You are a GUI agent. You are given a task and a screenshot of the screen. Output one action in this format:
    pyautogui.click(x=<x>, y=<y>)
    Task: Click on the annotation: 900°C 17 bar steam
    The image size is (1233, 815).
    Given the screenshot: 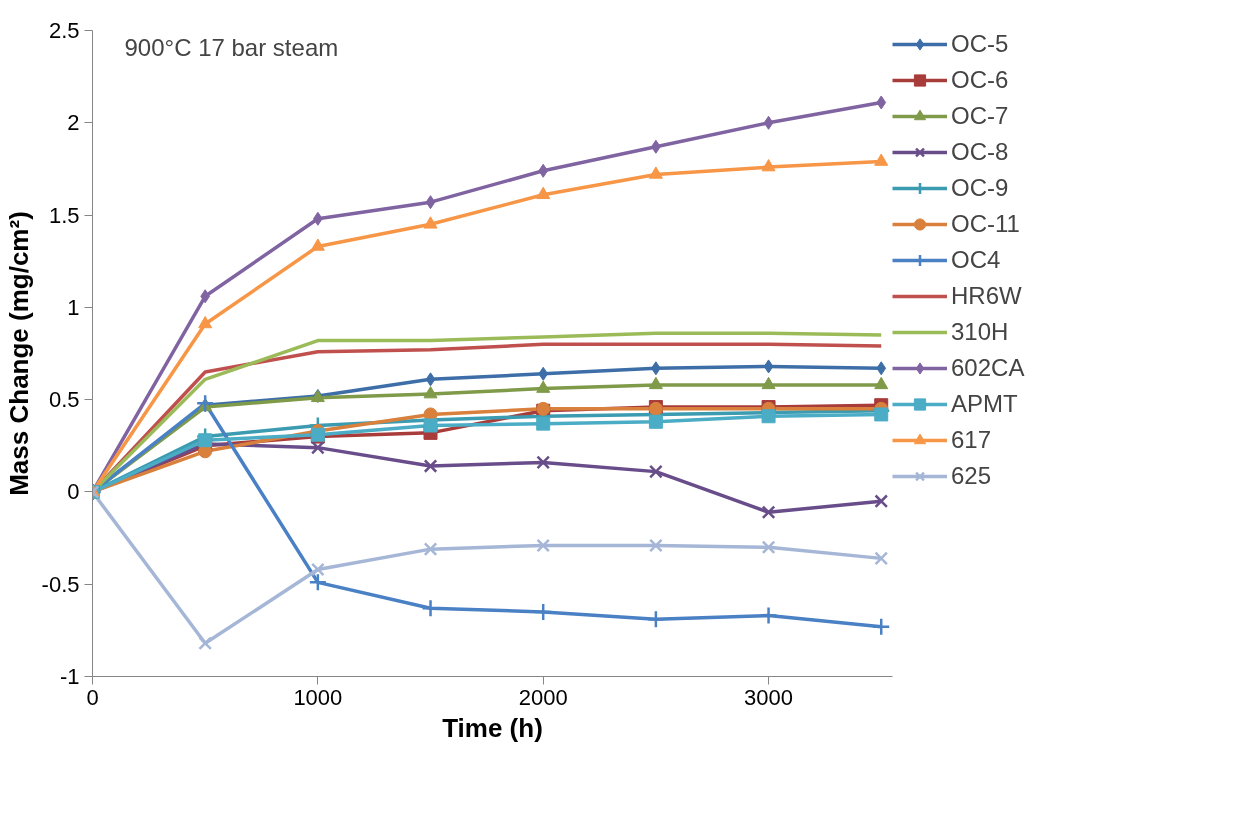 What is the action you would take?
    pyautogui.click(x=231, y=47)
    